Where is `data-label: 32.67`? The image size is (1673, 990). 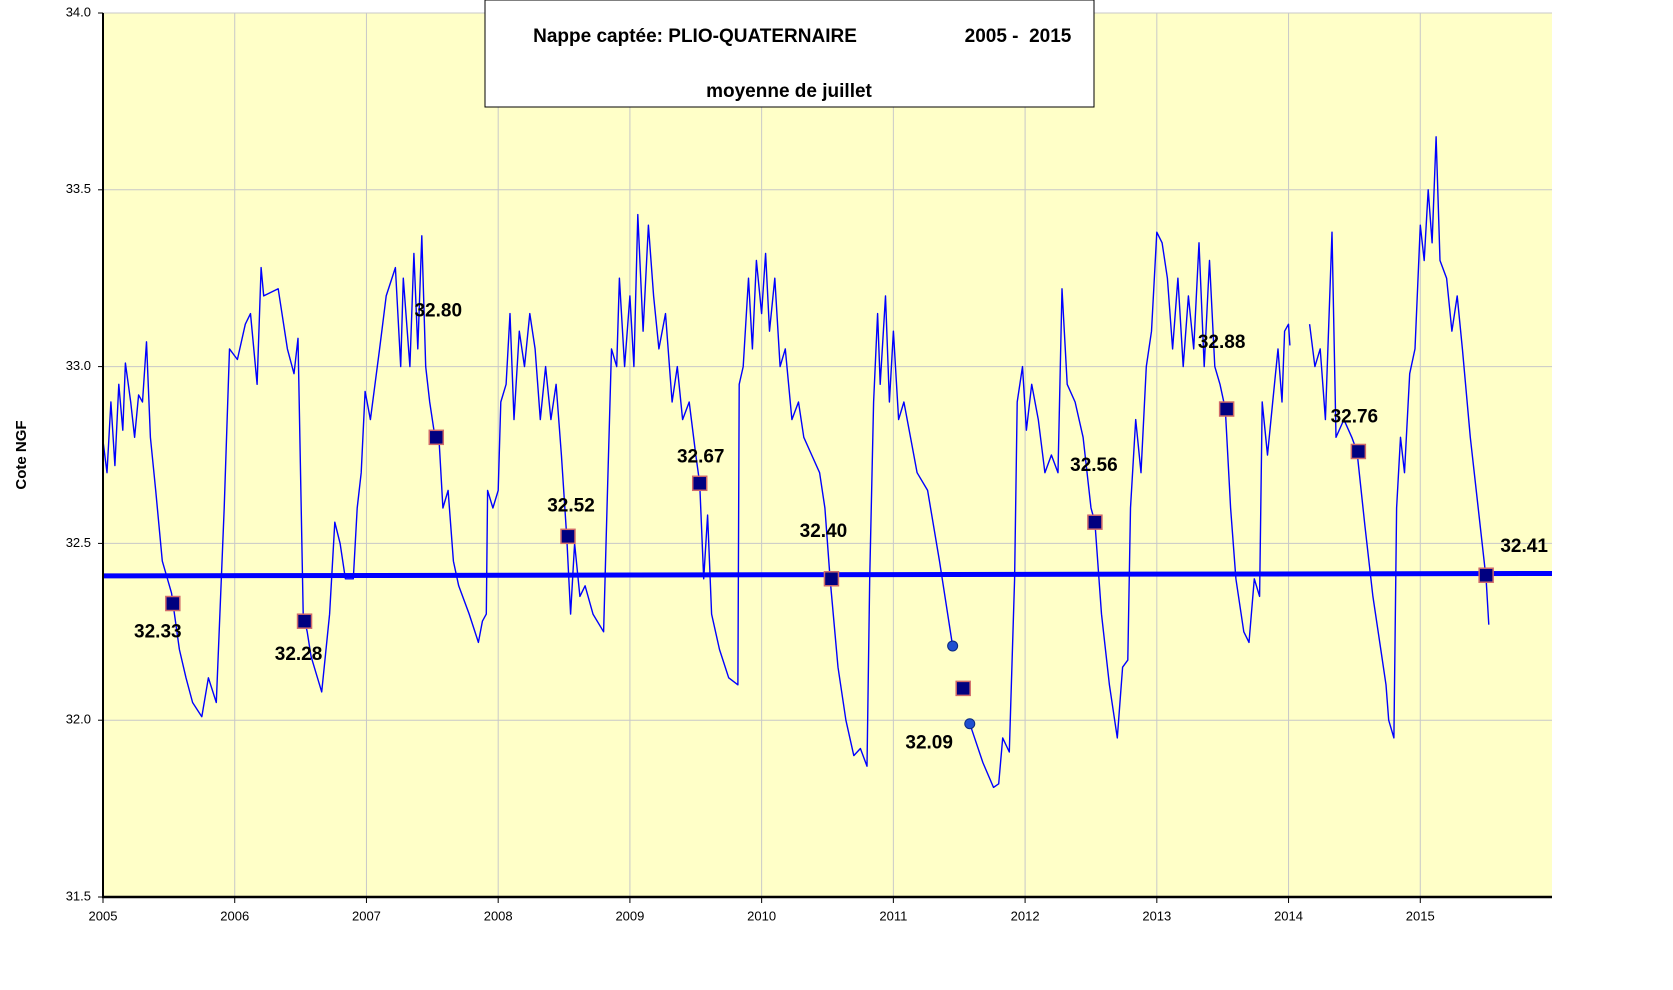 data-label: 32.67 is located at coordinates (701, 456).